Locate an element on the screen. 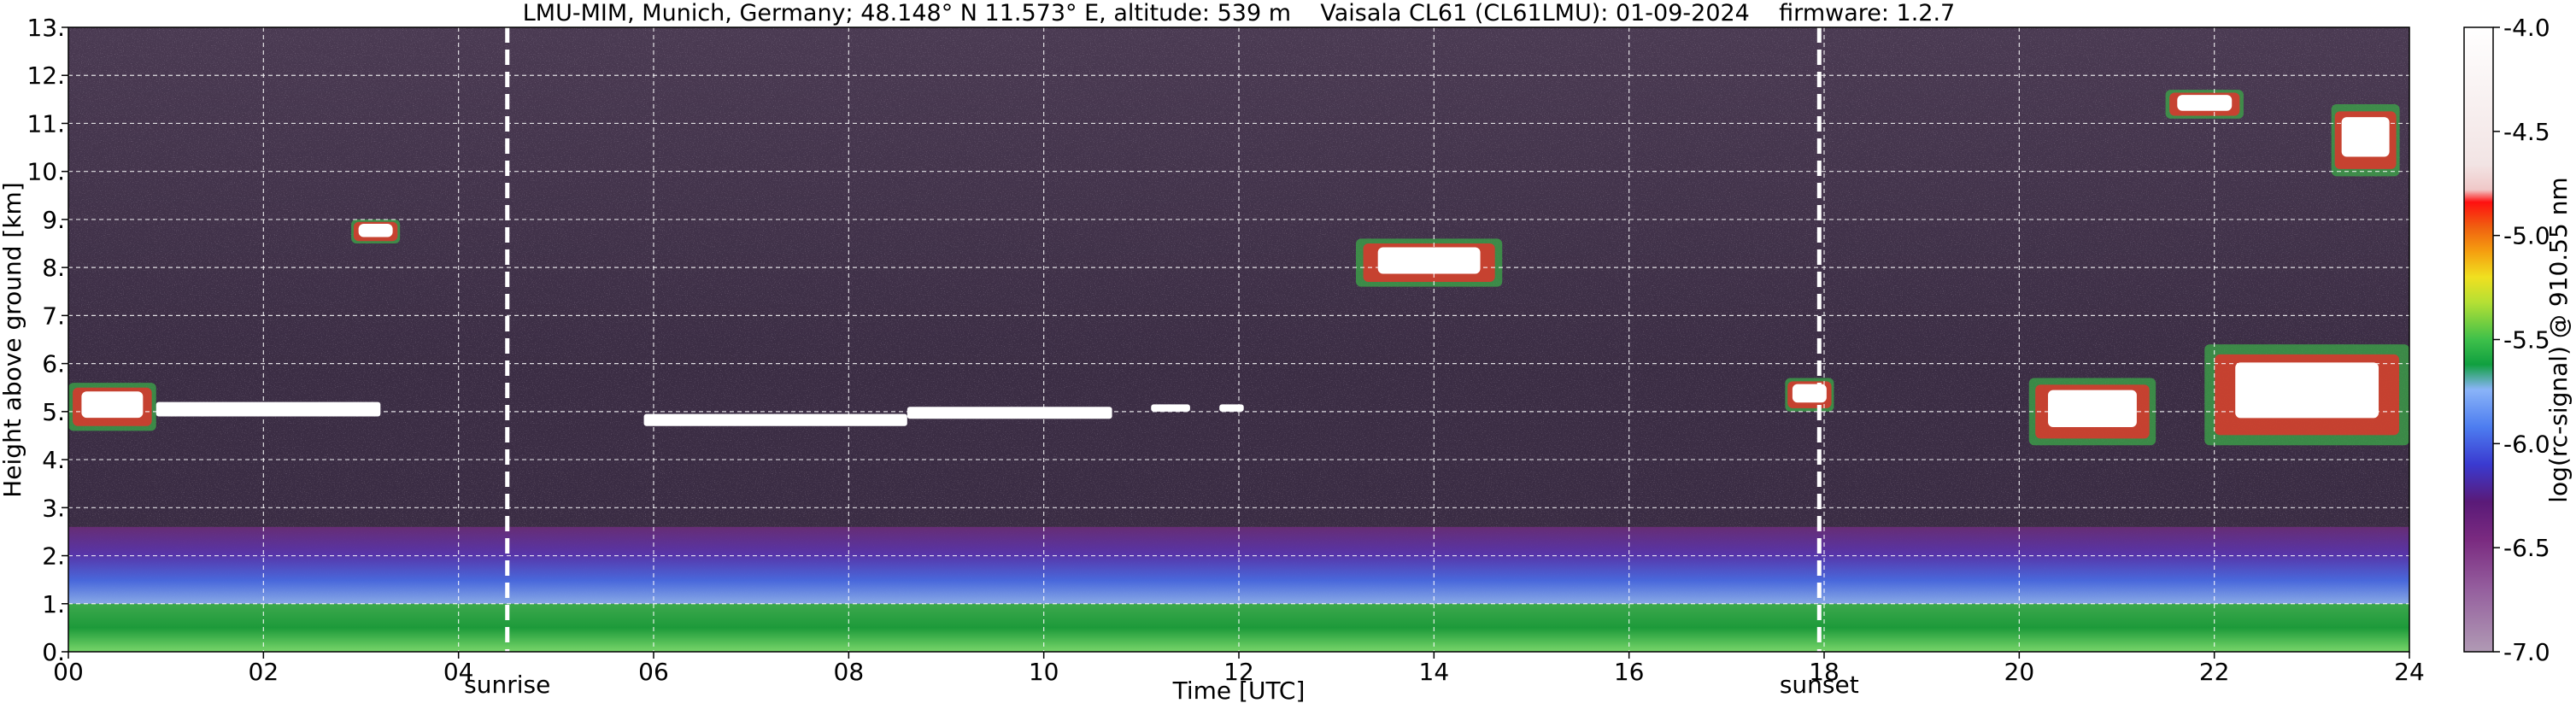  x-tick-label: 08 is located at coordinates (849, 672).